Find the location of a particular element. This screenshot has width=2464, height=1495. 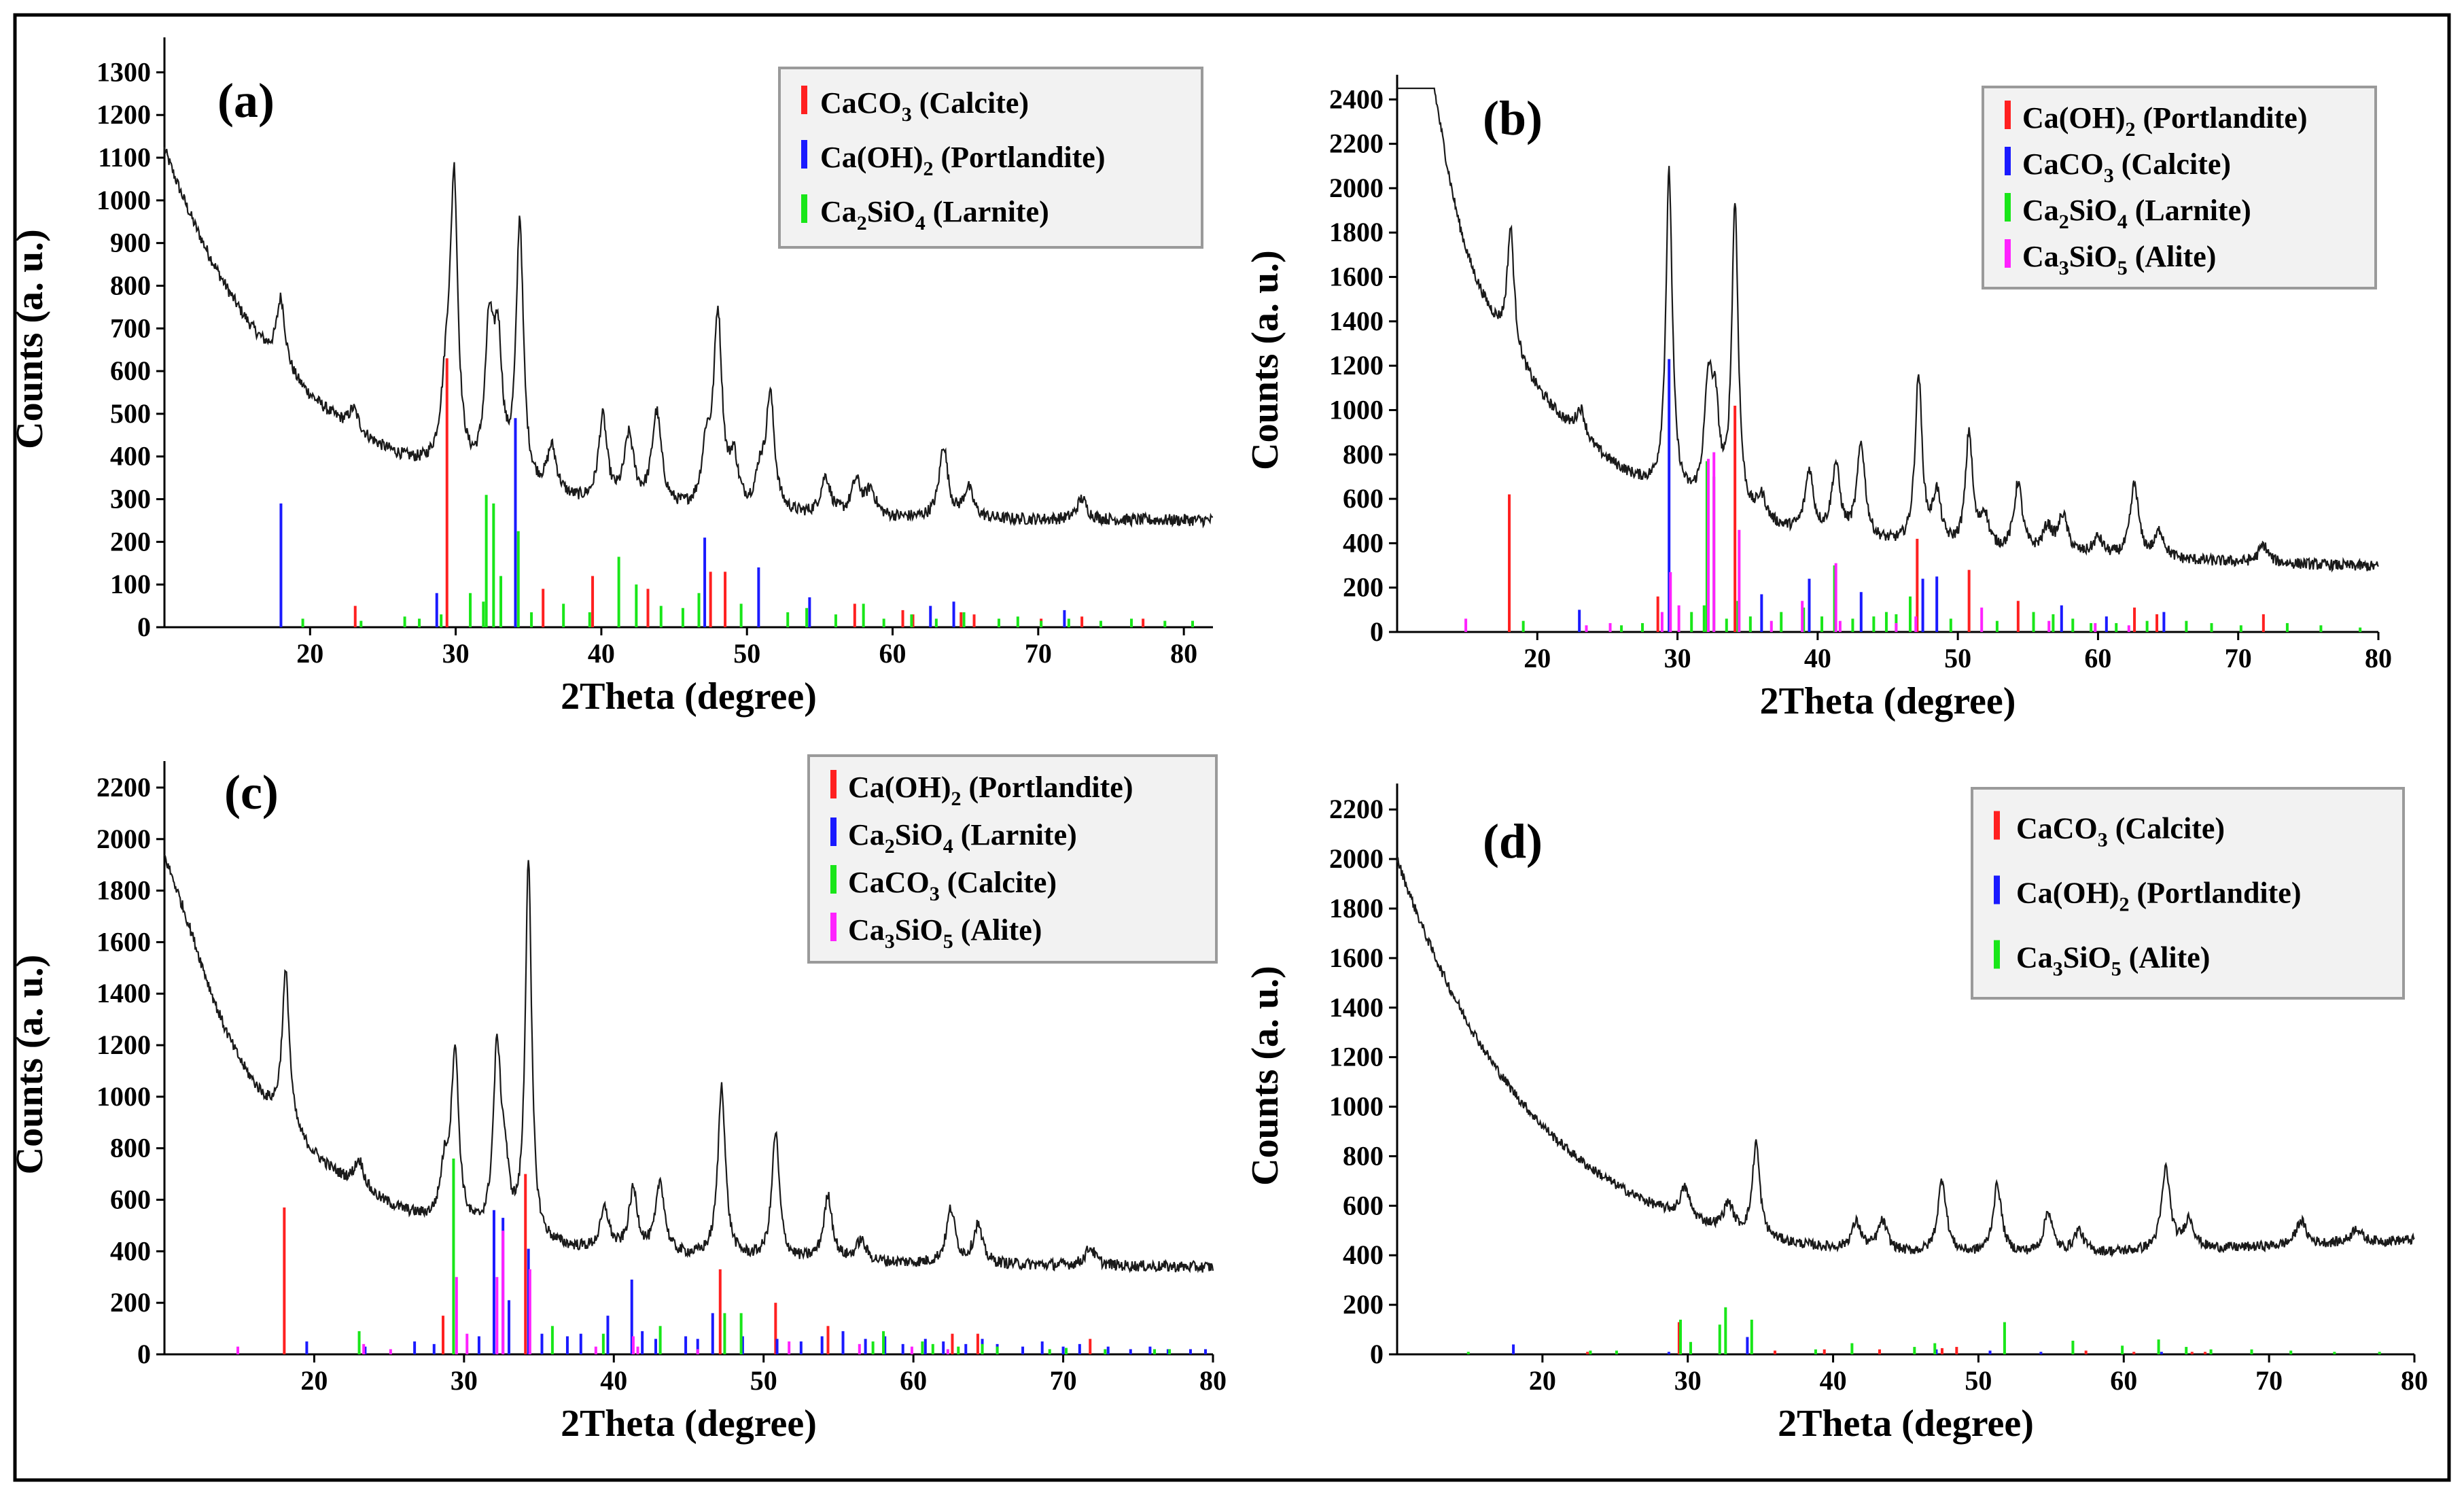

panel-label: (b) is located at coordinates (1513, 118).